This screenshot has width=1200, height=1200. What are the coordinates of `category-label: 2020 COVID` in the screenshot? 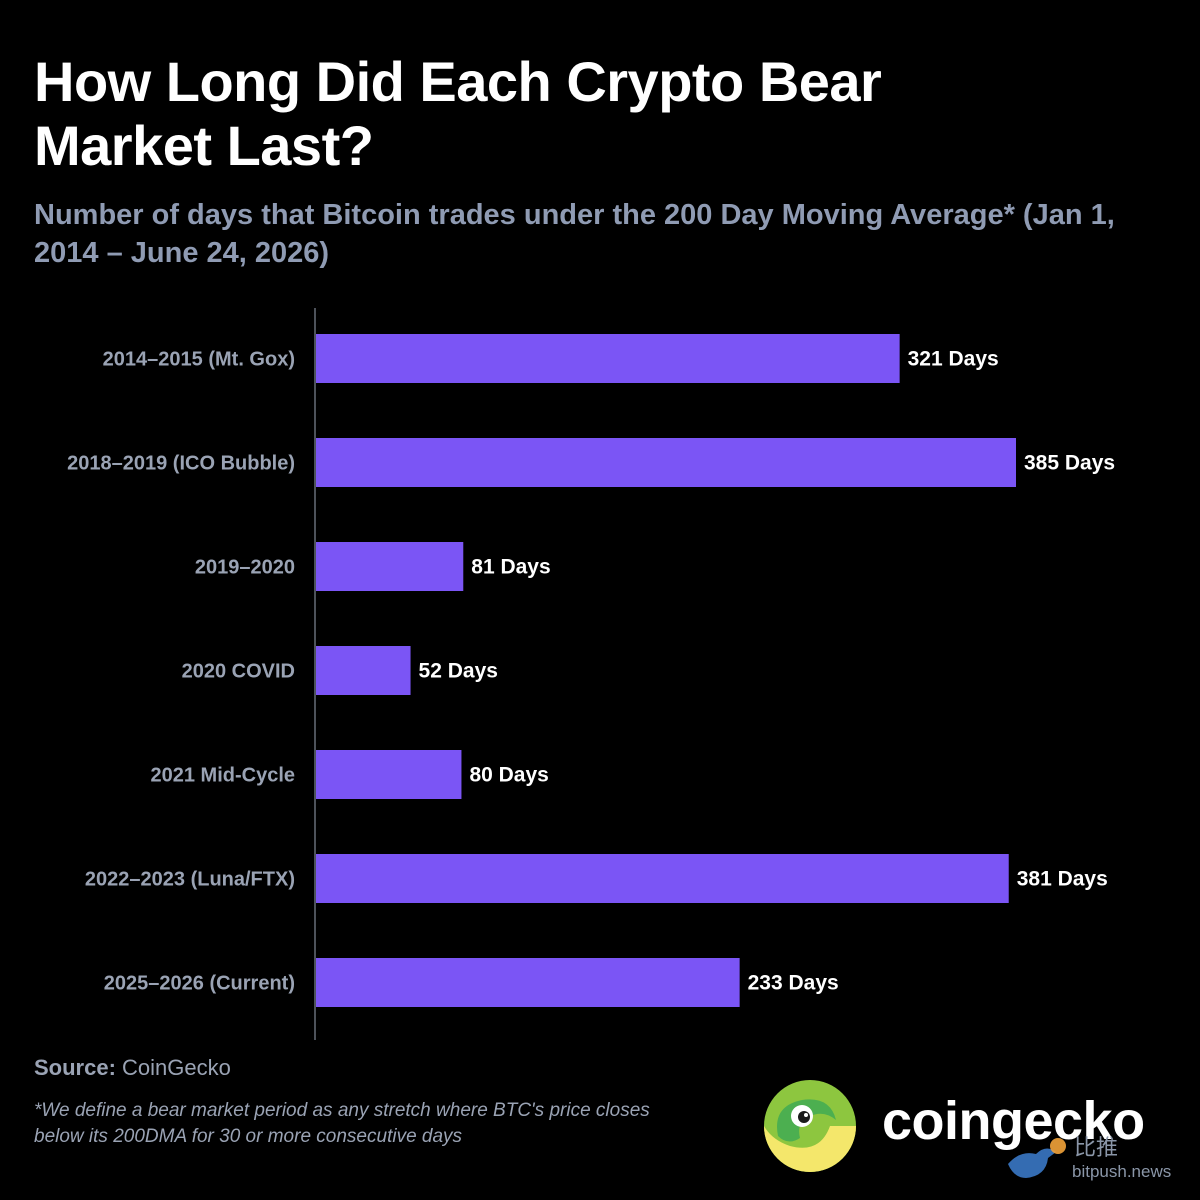 It's located at (238, 672).